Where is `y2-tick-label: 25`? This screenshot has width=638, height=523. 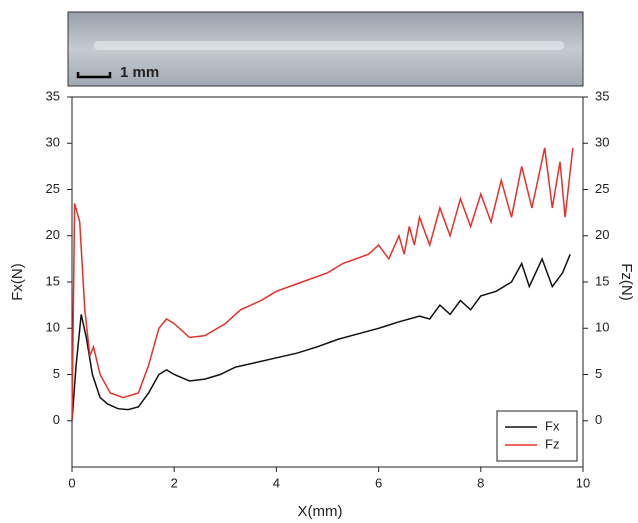
y2-tick-label: 25 is located at coordinates (602, 188).